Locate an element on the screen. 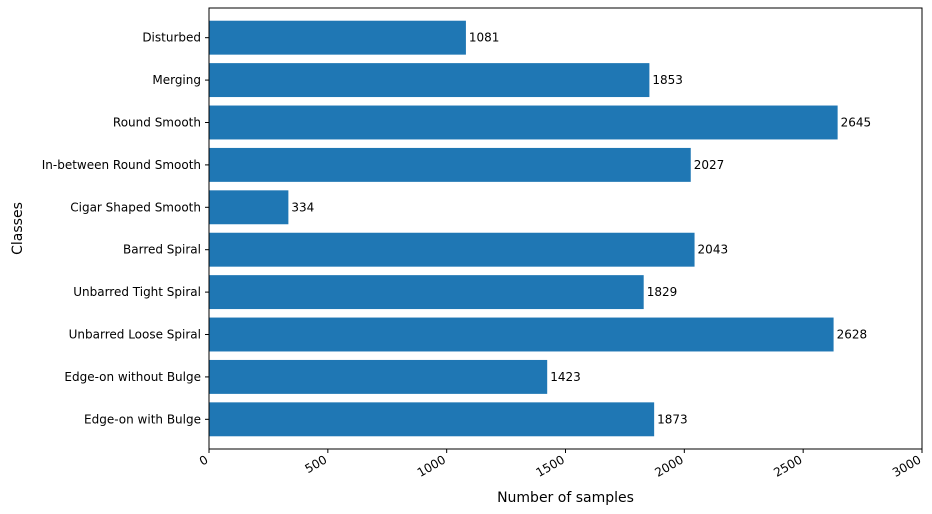 This screenshot has height=514, width=932. x-tick-label: 500 is located at coordinates (315, 464).